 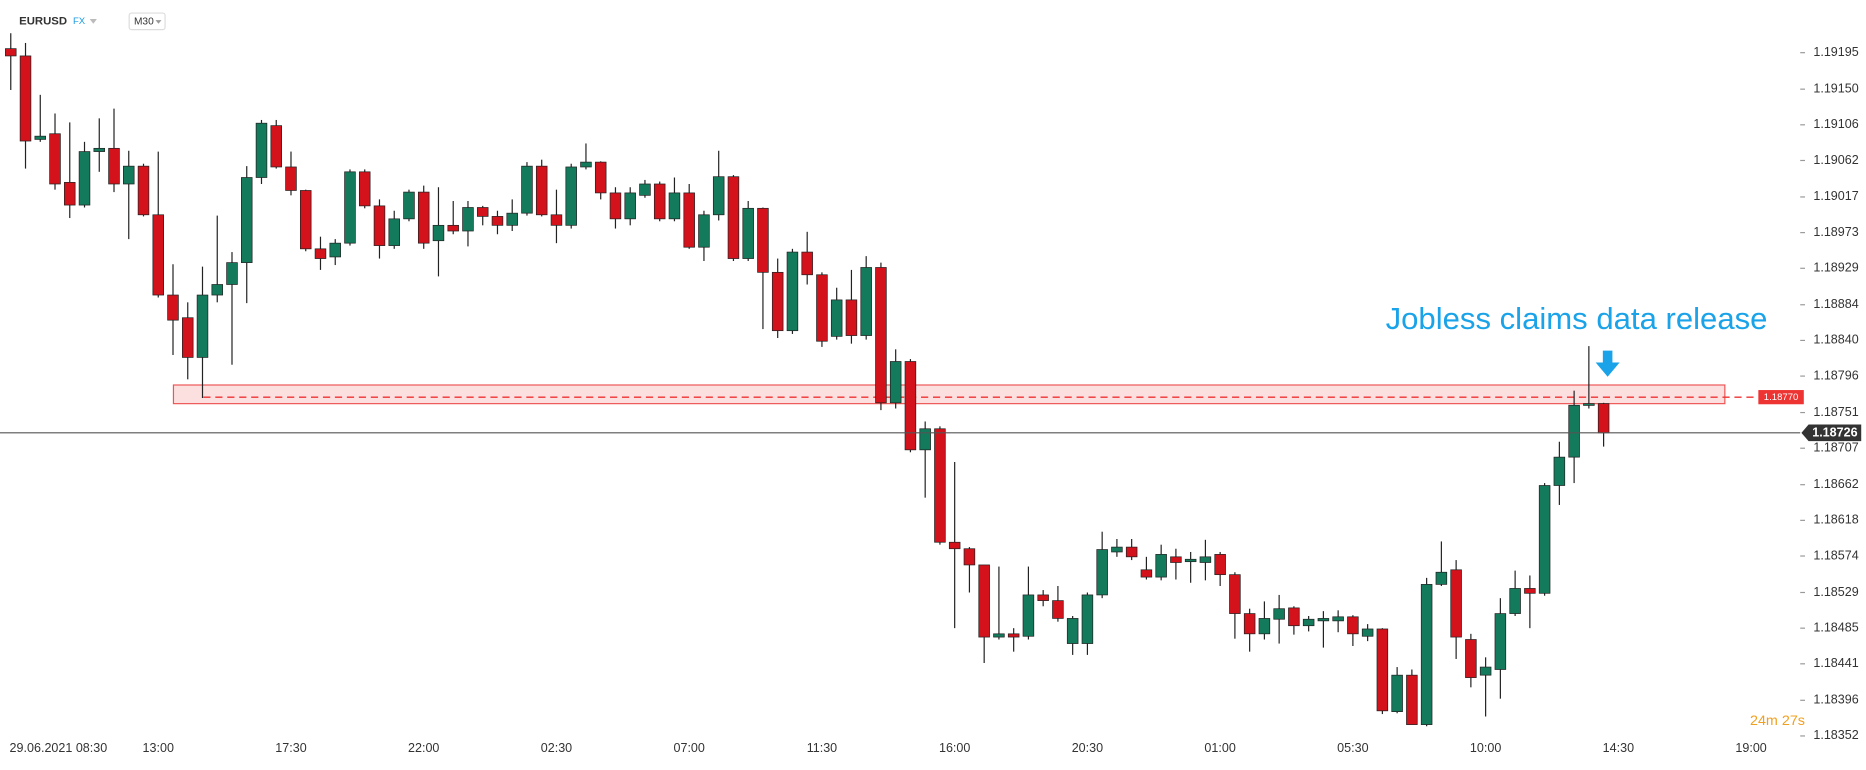 I want to click on x-tick-label: 19:00, so click(x=1750, y=748).